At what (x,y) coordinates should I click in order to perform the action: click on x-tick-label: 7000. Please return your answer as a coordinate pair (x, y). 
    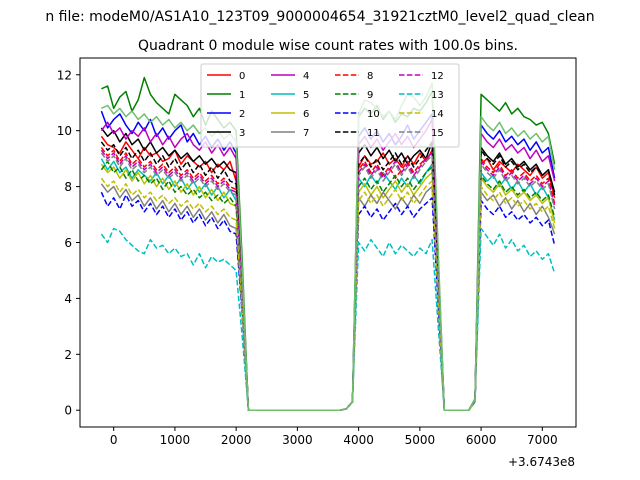
    Looking at the image, I should click on (542, 440).